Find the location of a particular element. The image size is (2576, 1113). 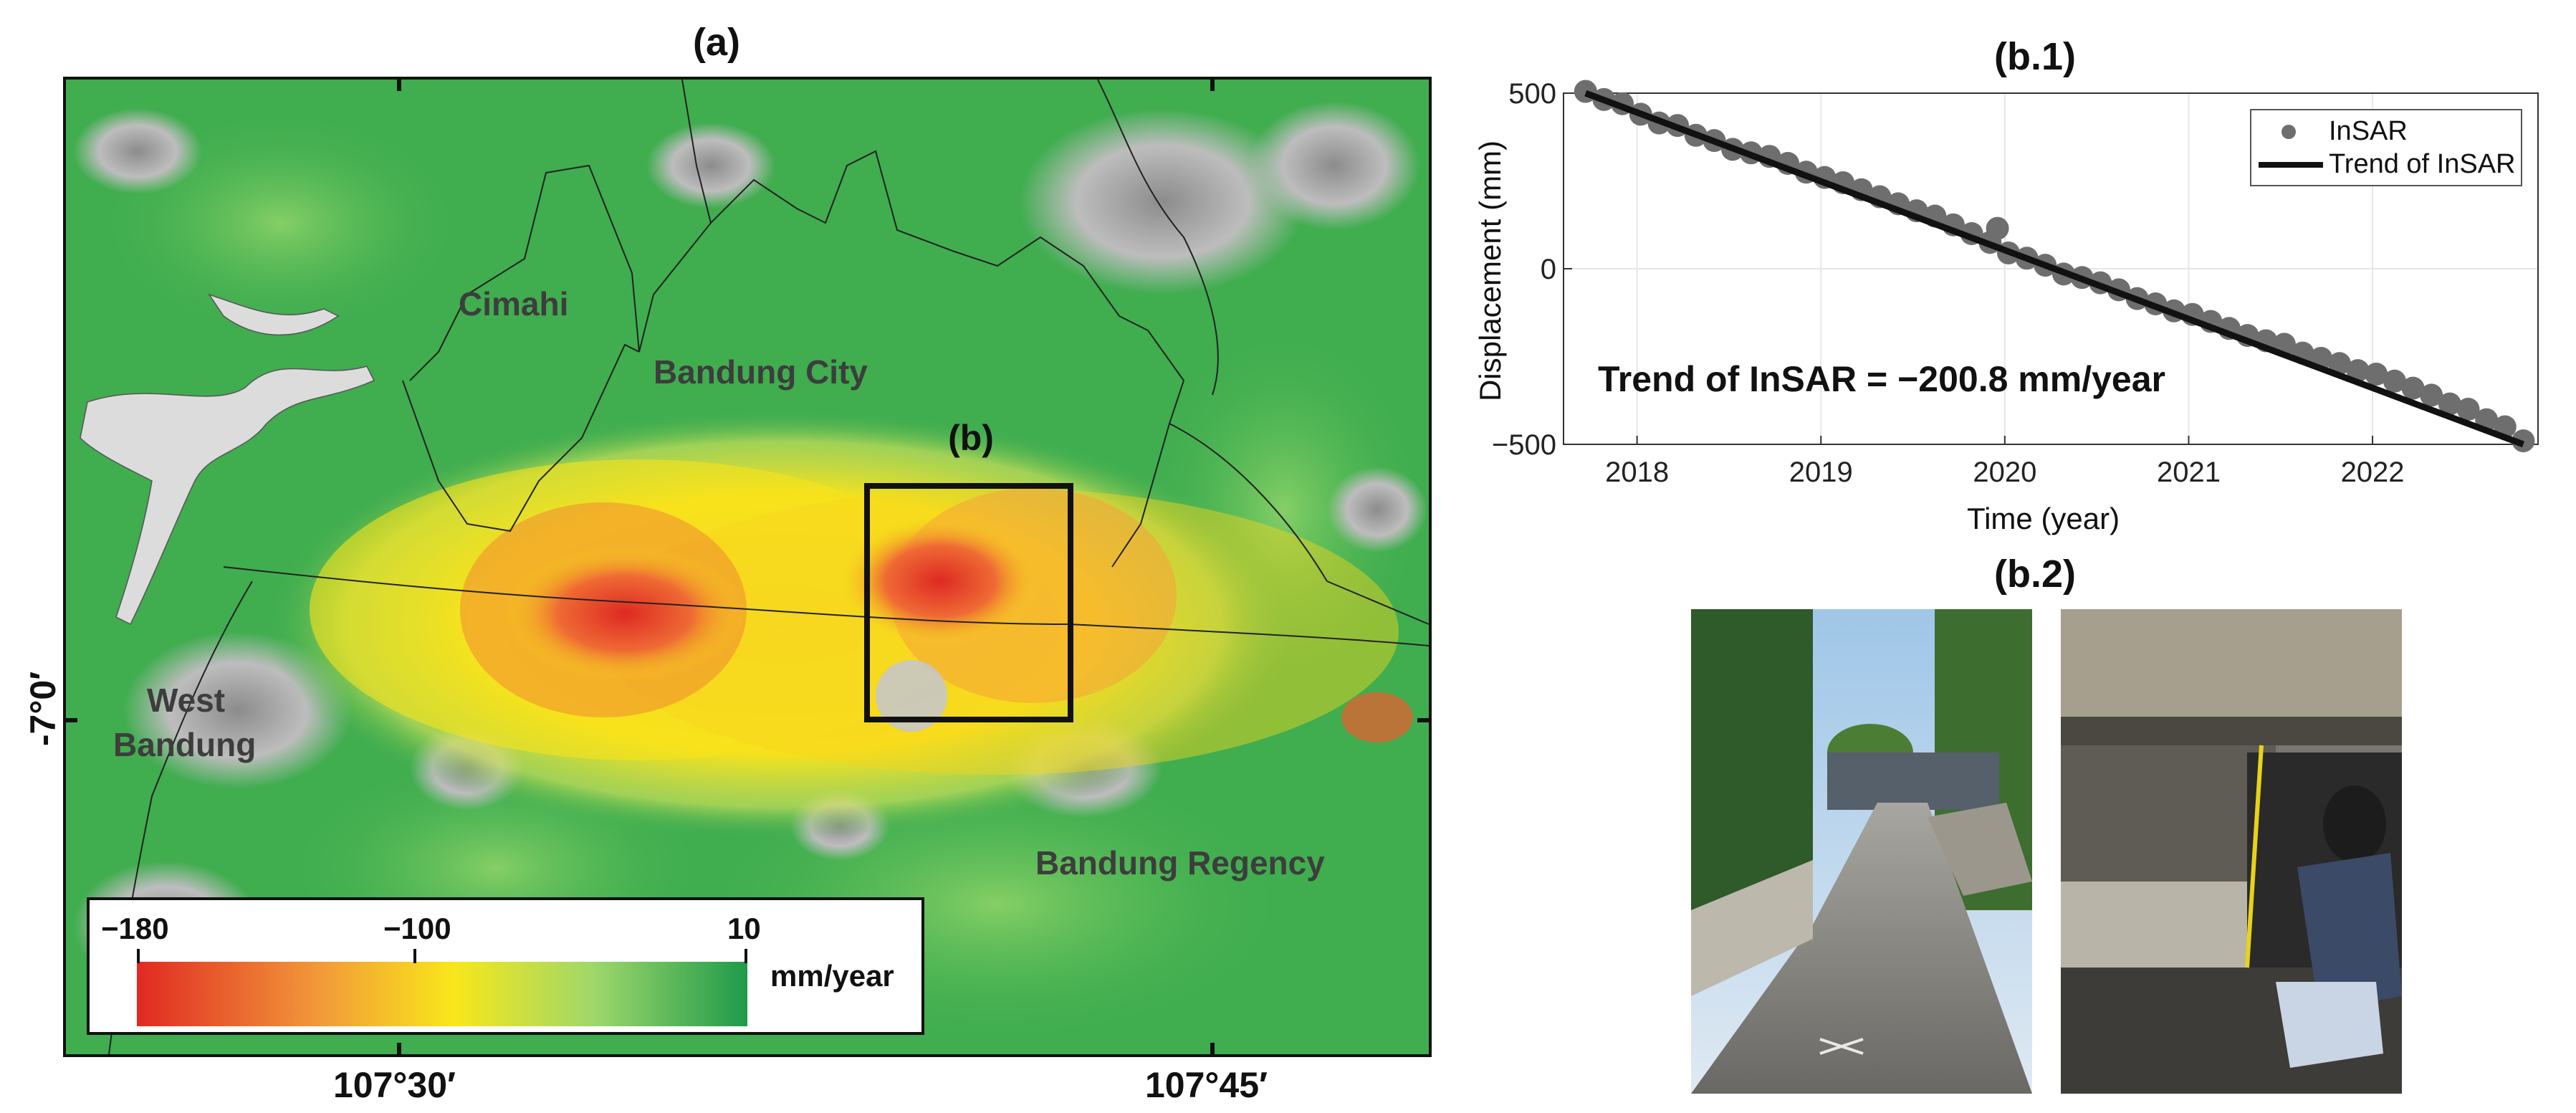

x-tick-label: 2019 is located at coordinates (1821, 472).